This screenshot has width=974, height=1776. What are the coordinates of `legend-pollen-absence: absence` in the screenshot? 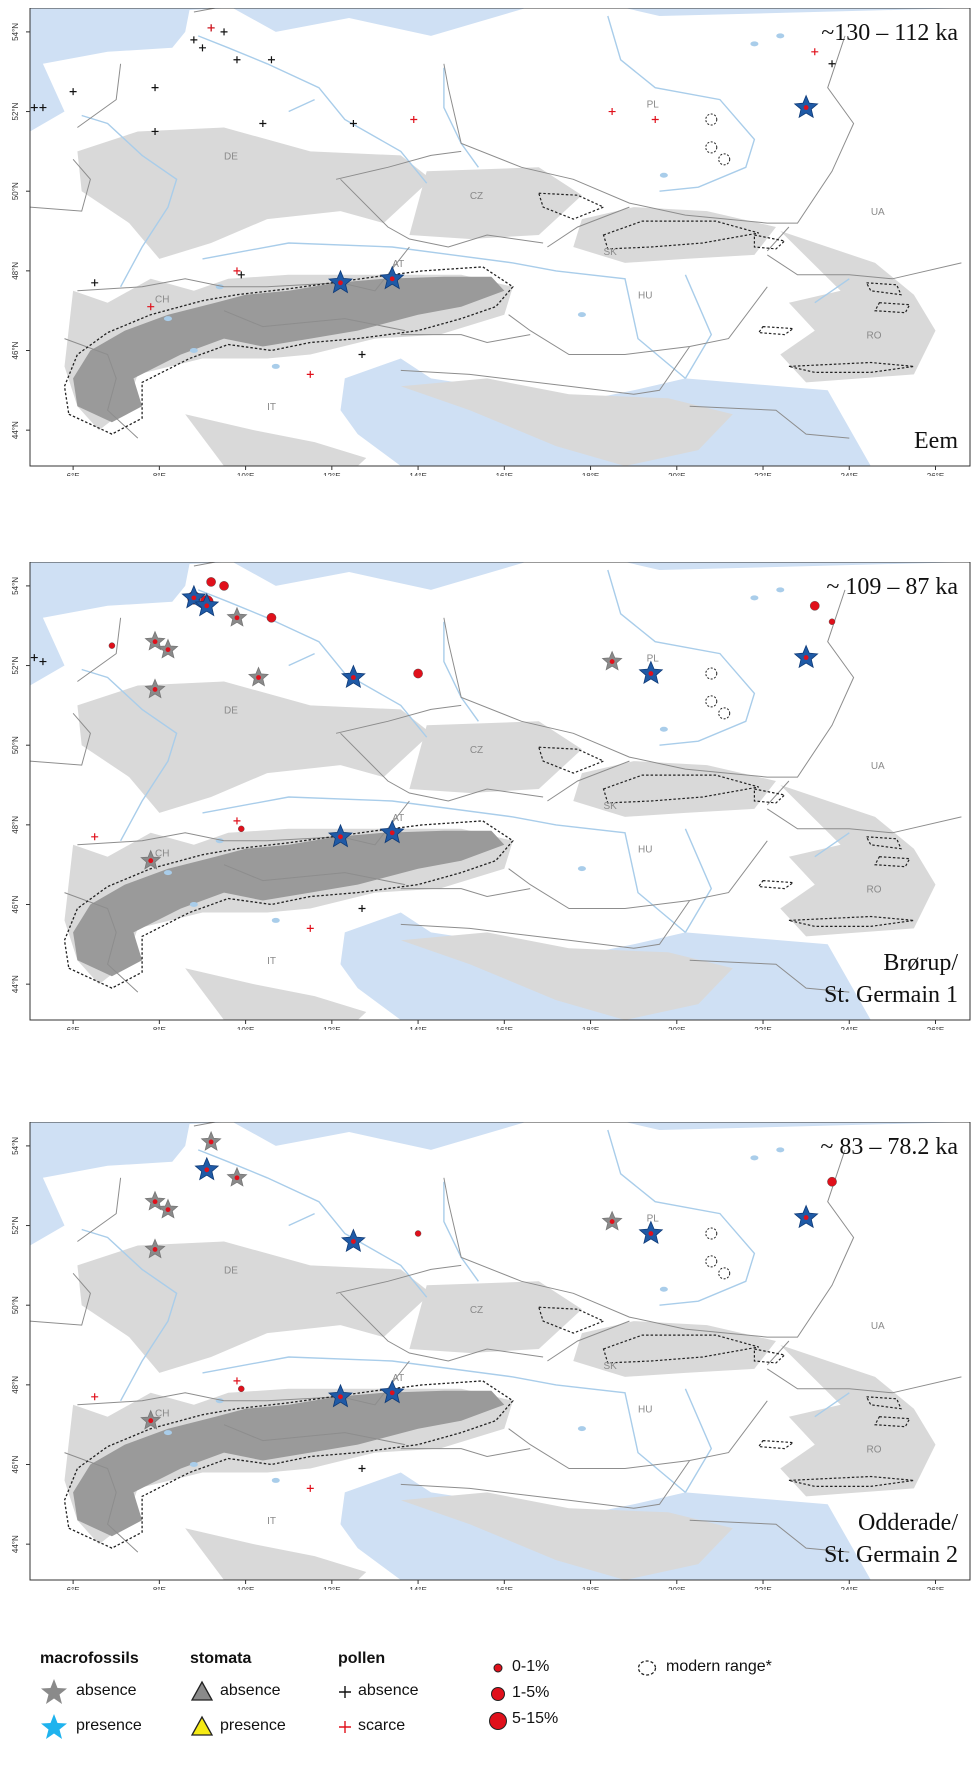 It's located at (388, 1690).